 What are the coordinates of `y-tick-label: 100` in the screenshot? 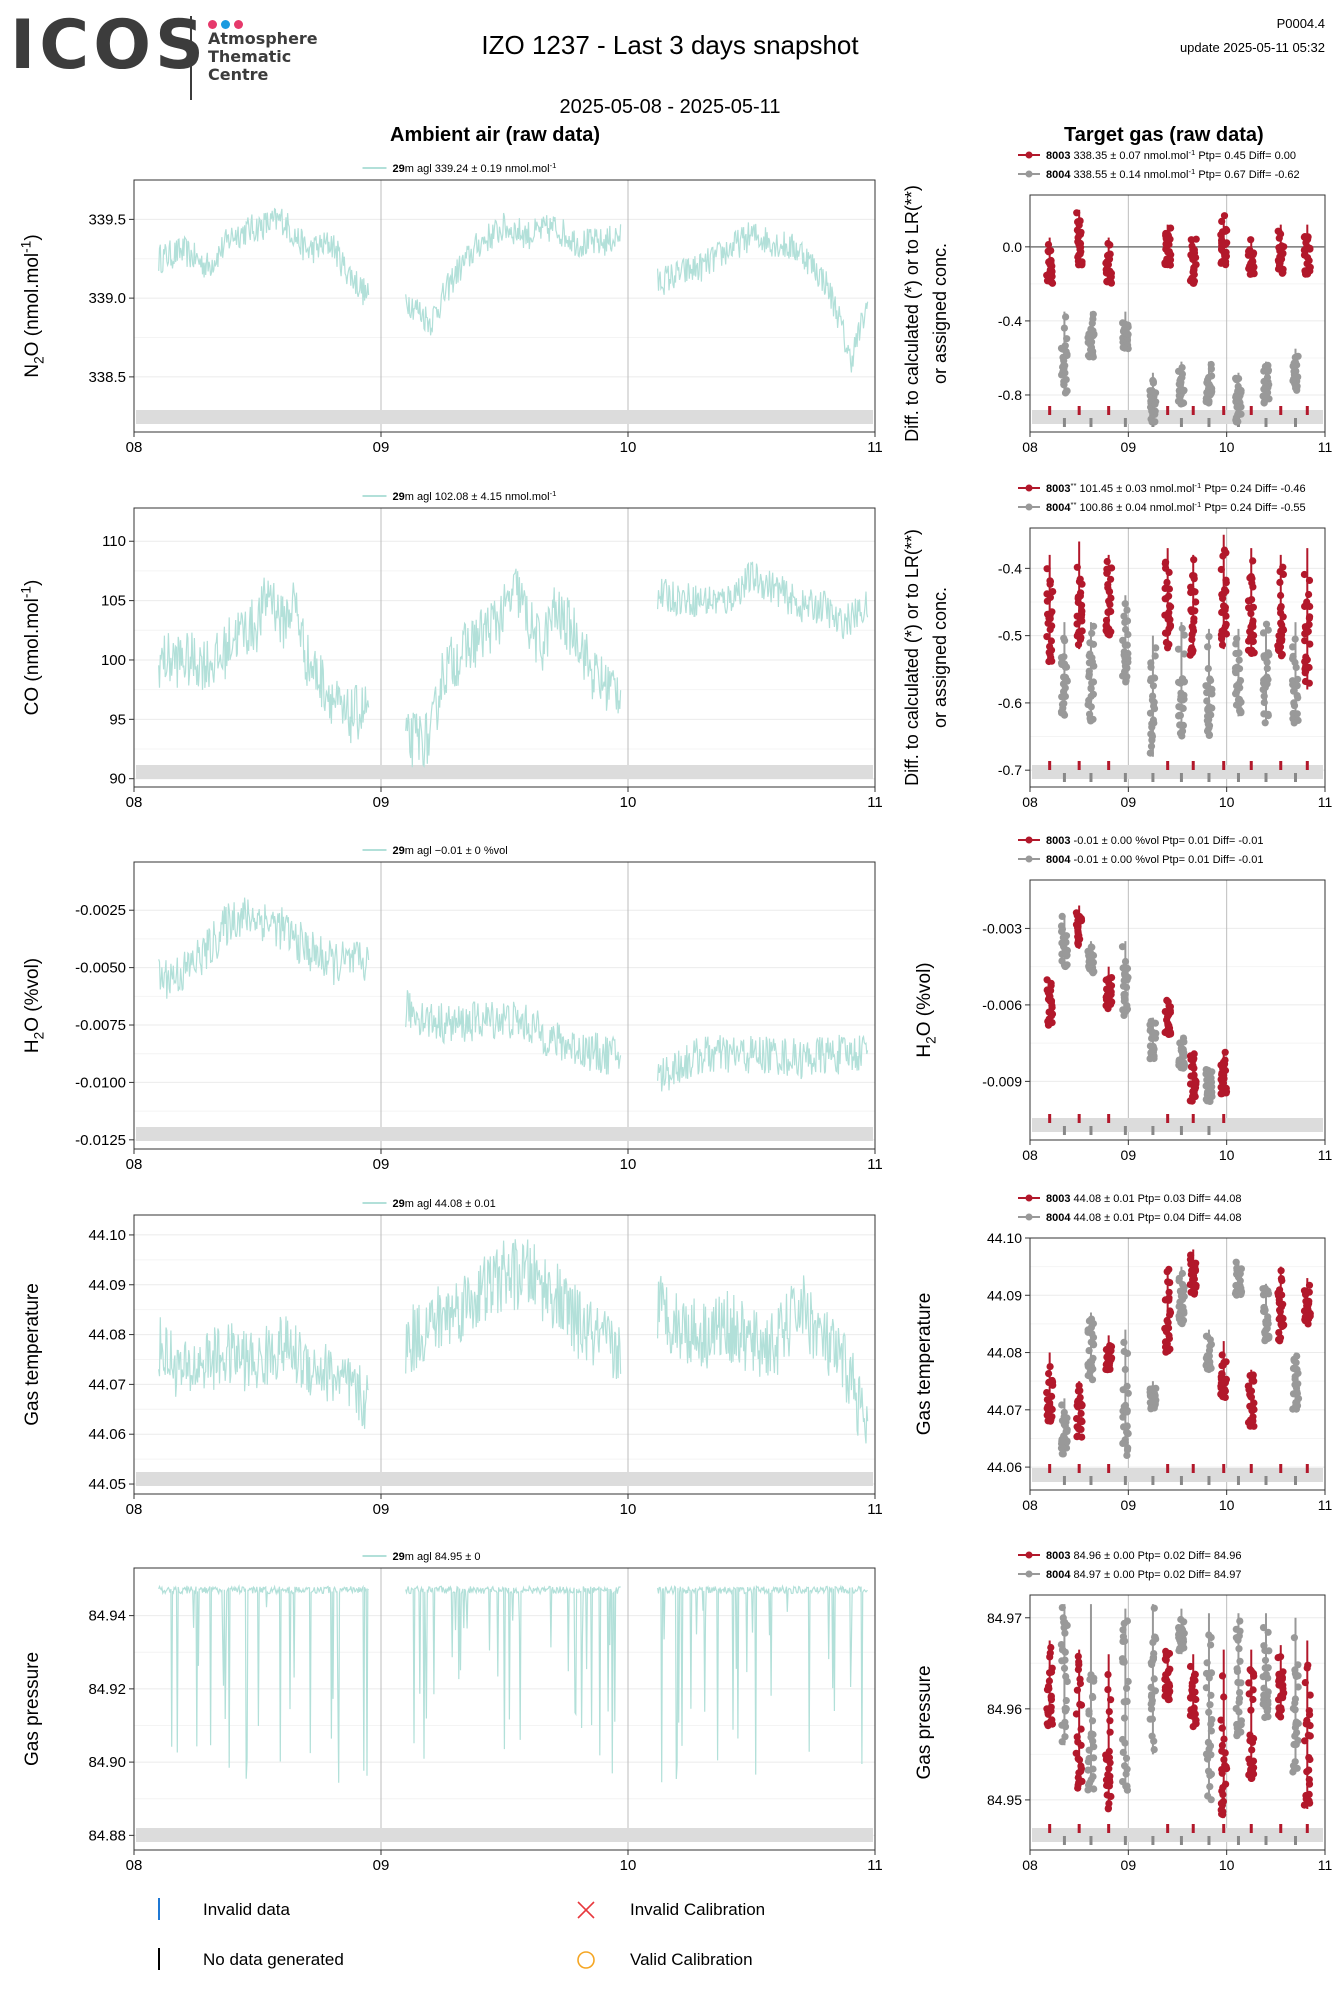 It's located at (113, 660).